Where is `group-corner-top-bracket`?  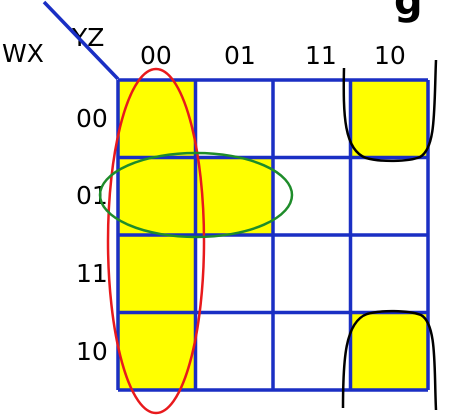 group-corner-top-bracket is located at coordinates (390, 111).